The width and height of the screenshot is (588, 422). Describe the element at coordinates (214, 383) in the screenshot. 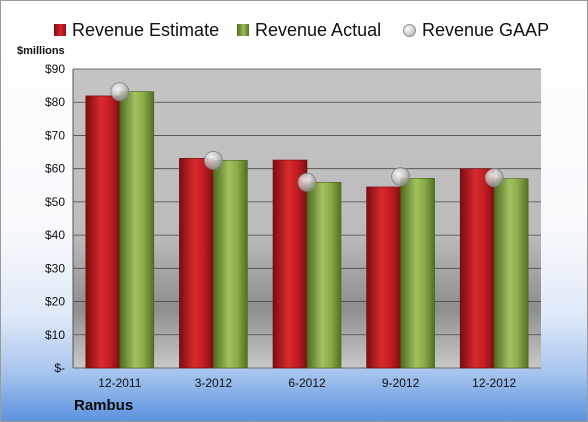

I see `x-tick-label: 3-2012` at that location.